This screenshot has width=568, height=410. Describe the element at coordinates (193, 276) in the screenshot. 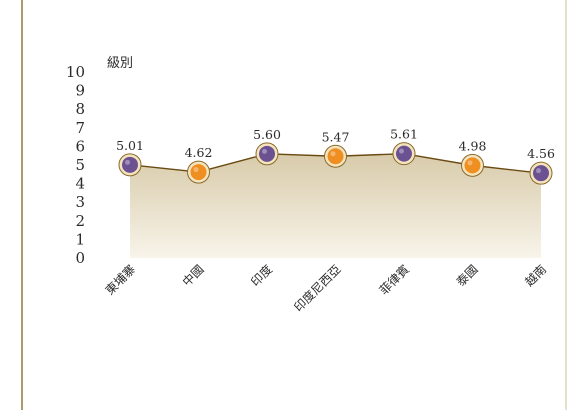

I see `x-tick-label: 中國` at that location.